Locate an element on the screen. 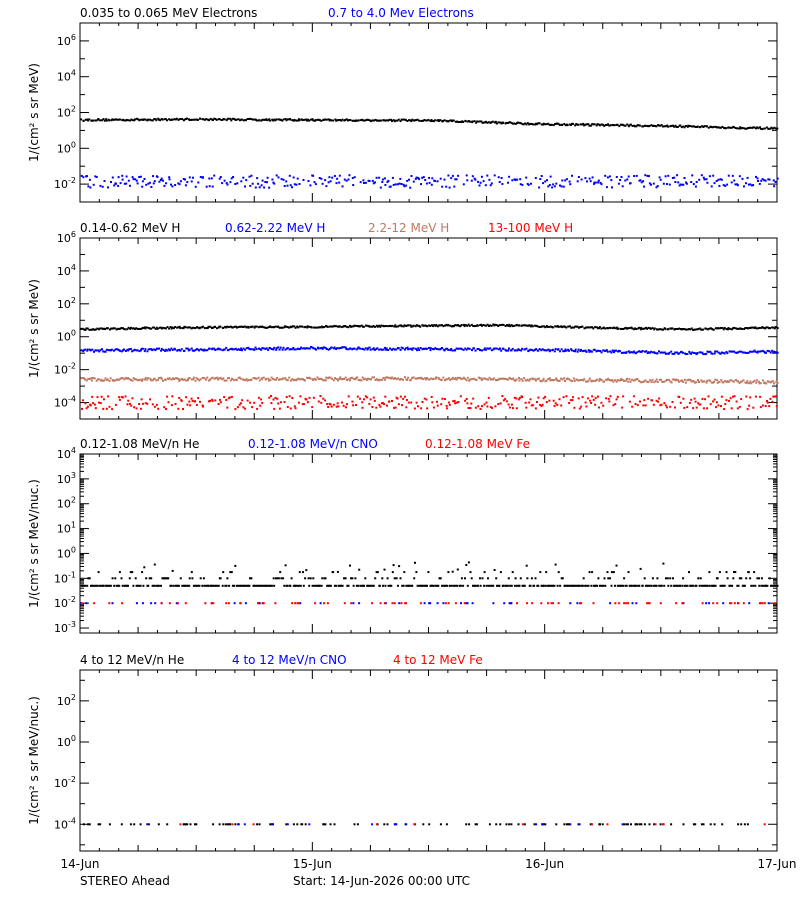 The image size is (800, 904). y-tick-label: 10-1 is located at coordinates (65, 577).